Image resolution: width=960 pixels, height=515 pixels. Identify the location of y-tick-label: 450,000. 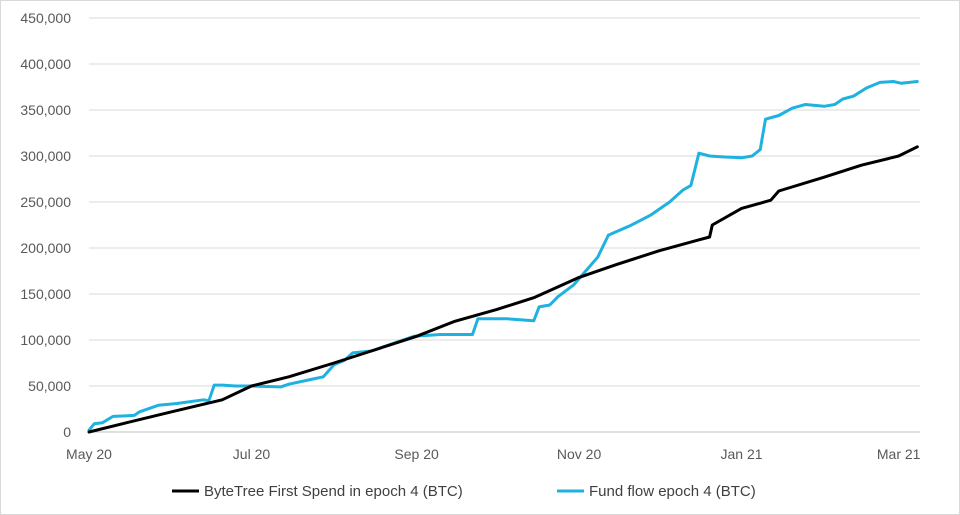
(45, 18).